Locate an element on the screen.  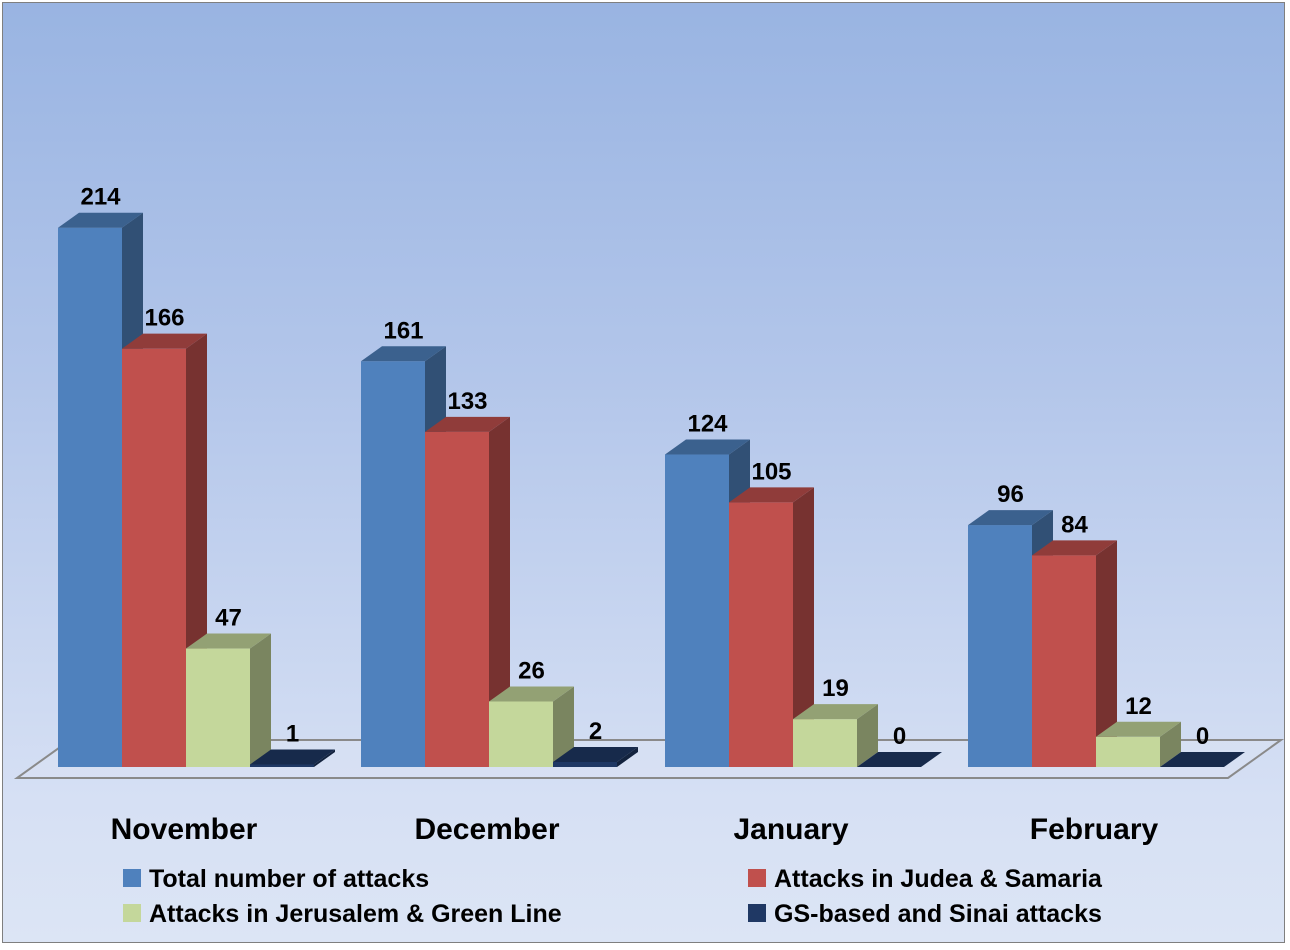
value-label-november-attacks-in-judea-samaria: 166 is located at coordinates (164, 318).